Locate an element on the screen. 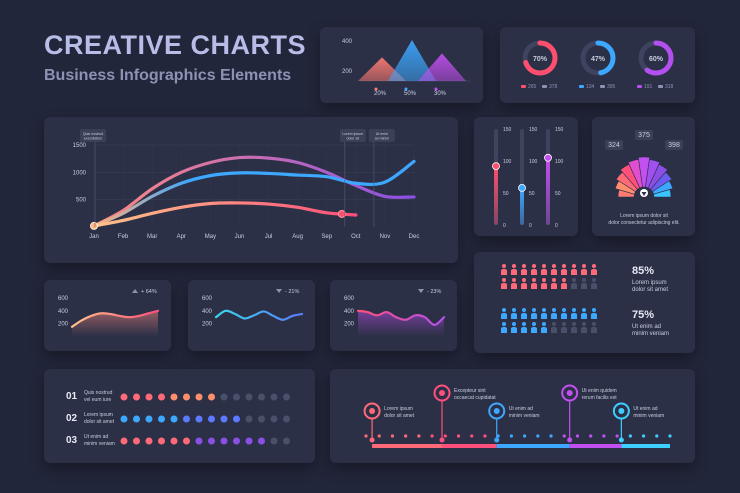  legend-swatch is located at coordinates (544, 86).